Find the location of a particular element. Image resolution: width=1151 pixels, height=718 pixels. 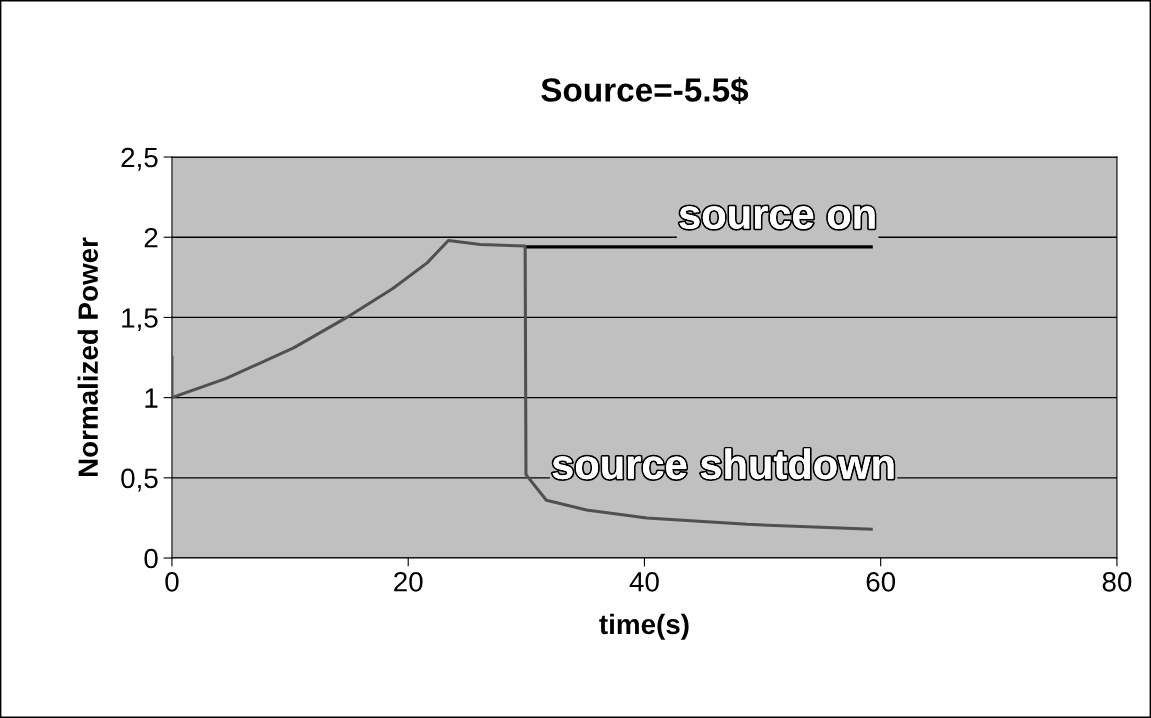

x-tick-label: 40 is located at coordinates (644, 581).